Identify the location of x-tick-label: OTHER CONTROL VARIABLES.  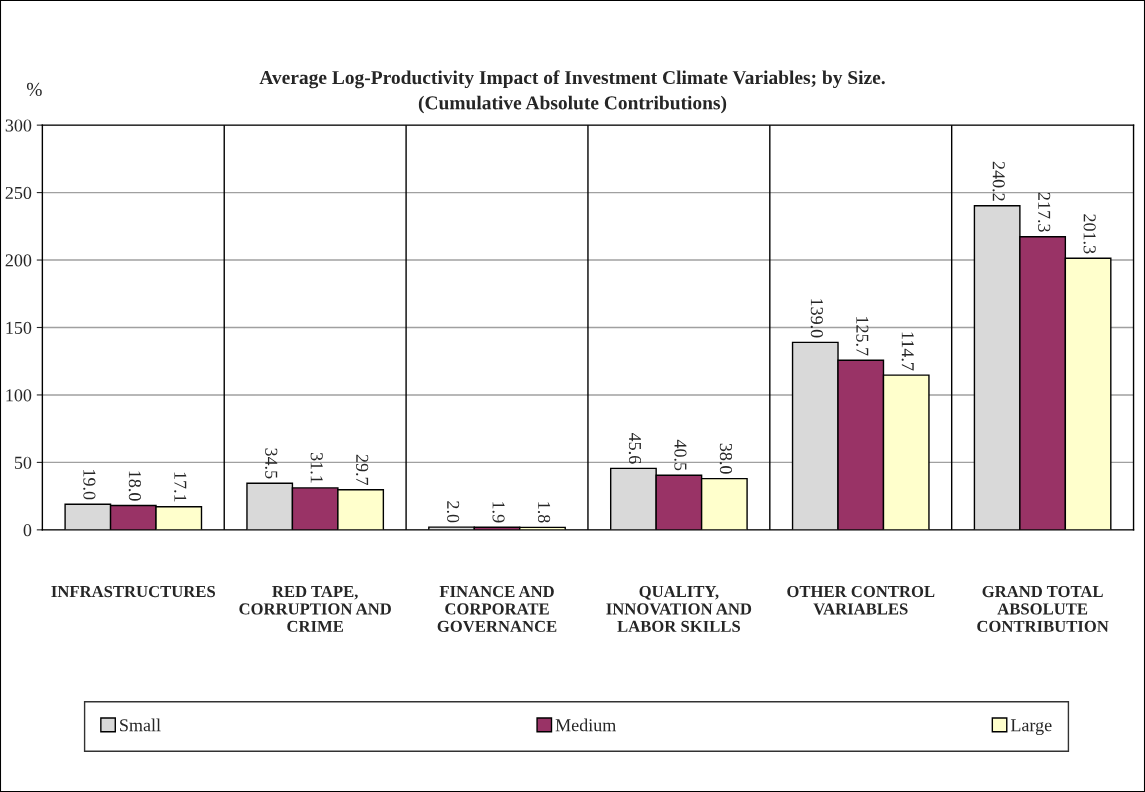
(861, 600).